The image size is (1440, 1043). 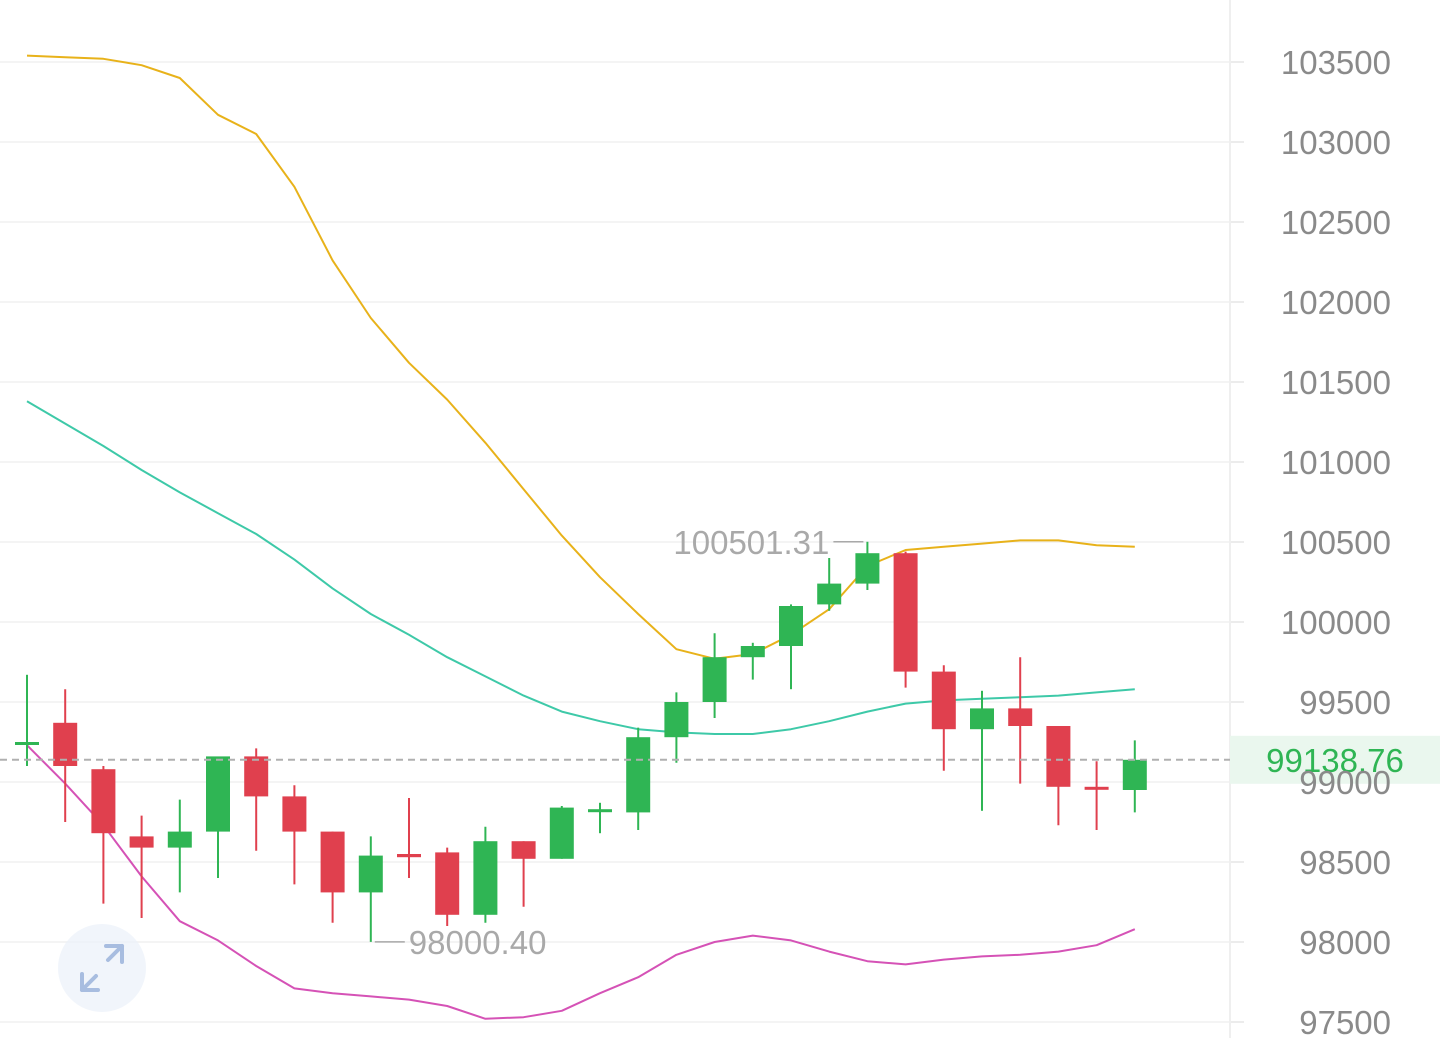 I want to click on current-price-line: 99138.76, so click(x=720, y=759).